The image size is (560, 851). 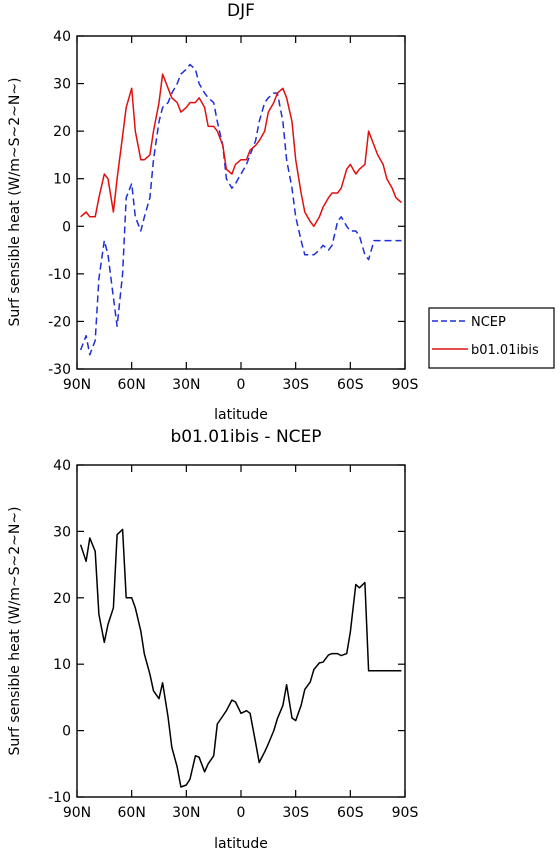 I want to click on legend: NCEP b01.01ibis, so click(x=491, y=338).